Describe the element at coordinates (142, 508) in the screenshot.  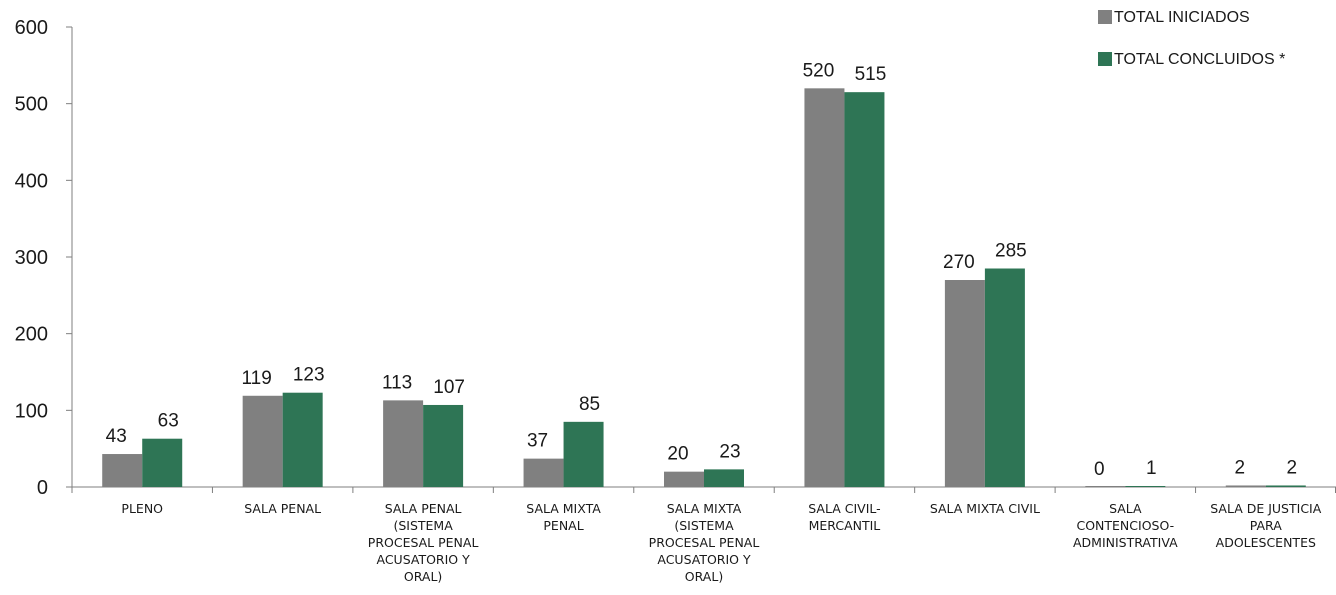
I see `category-label: PLENO` at that location.